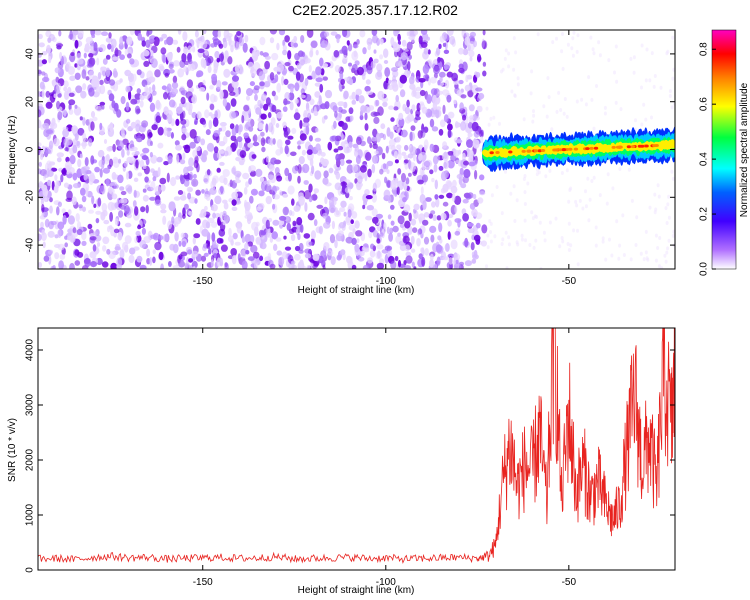 The height and width of the screenshot is (600, 750). What do you see at coordinates (629, 147) in the screenshot?
I see `signal-peak` at bounding box center [629, 147].